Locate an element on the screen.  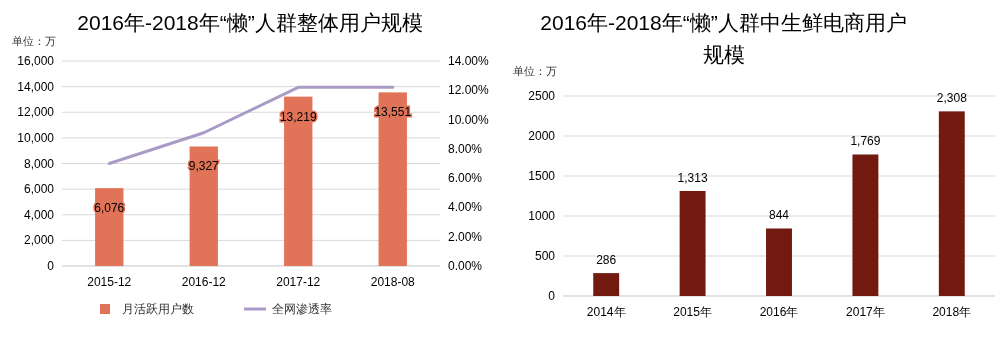
x-tick-label: 2015-12 is located at coordinates (109, 282).